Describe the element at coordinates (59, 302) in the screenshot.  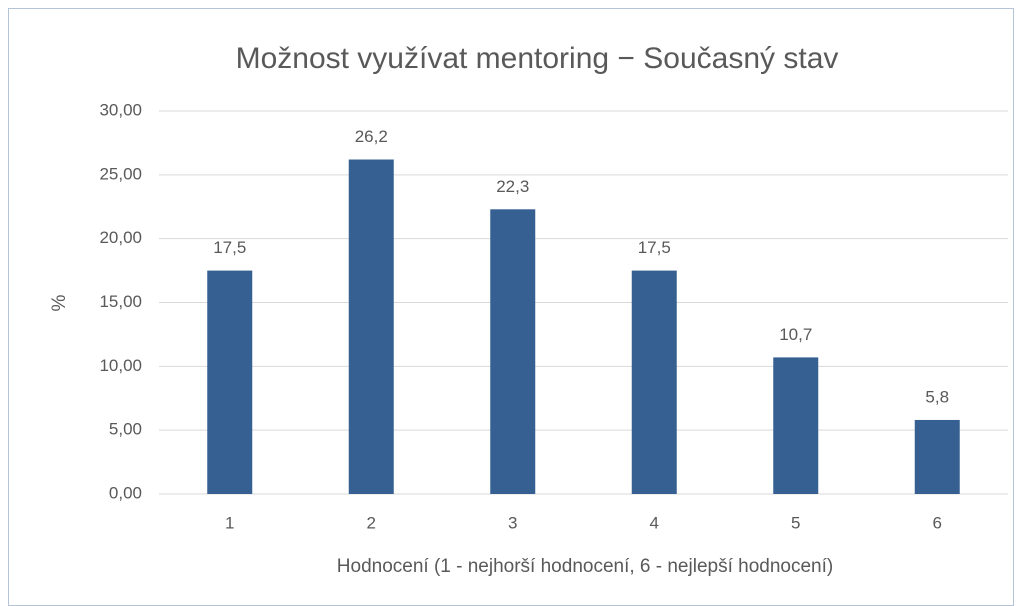
I see `y-axis-label: %` at that location.